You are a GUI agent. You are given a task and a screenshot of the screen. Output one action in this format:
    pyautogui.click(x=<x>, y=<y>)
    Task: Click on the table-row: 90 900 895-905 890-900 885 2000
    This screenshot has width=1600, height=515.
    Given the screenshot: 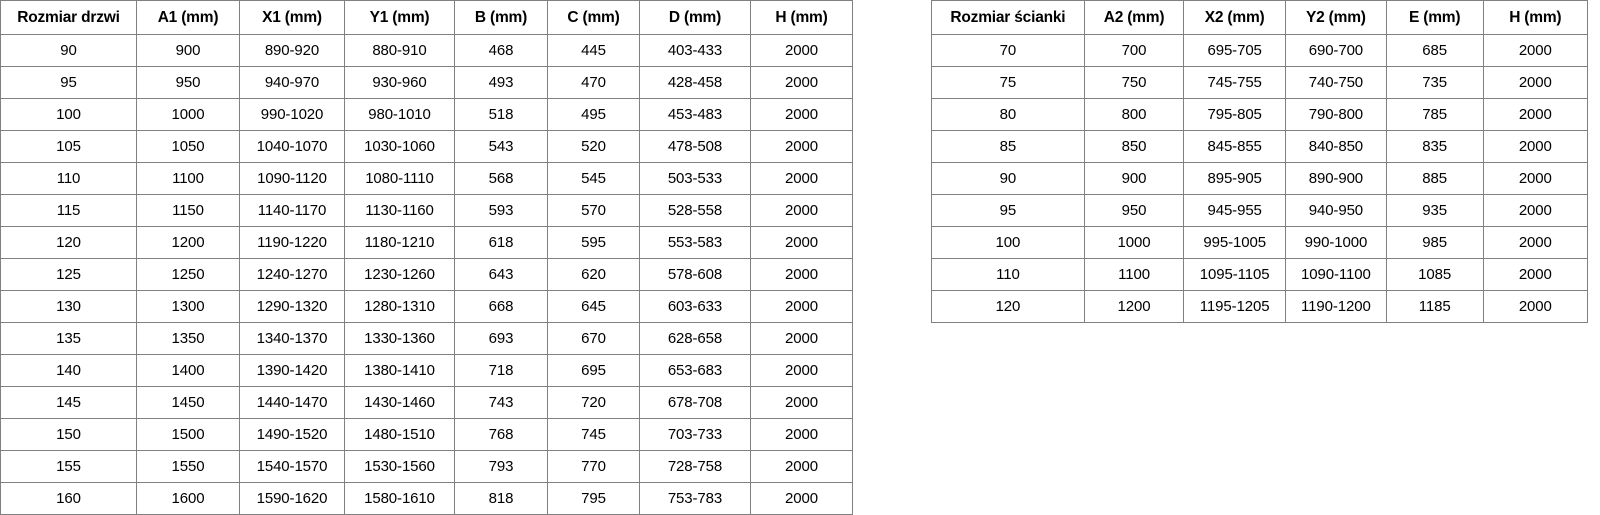 What is the action you would take?
    pyautogui.click(x=1260, y=178)
    